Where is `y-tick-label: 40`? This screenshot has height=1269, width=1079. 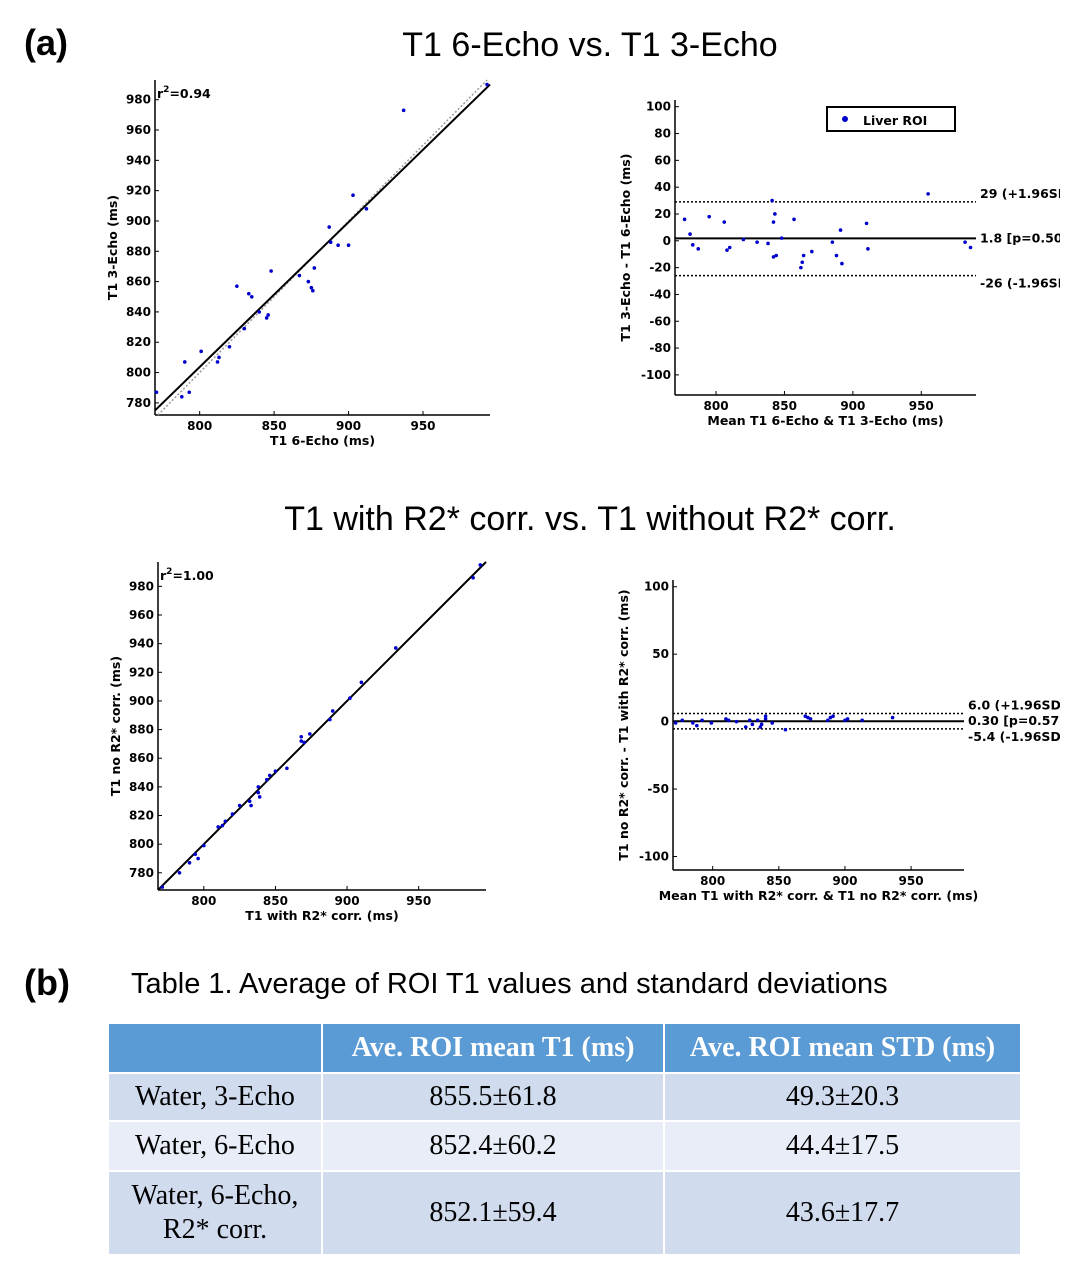 y-tick-label: 40 is located at coordinates (662, 187).